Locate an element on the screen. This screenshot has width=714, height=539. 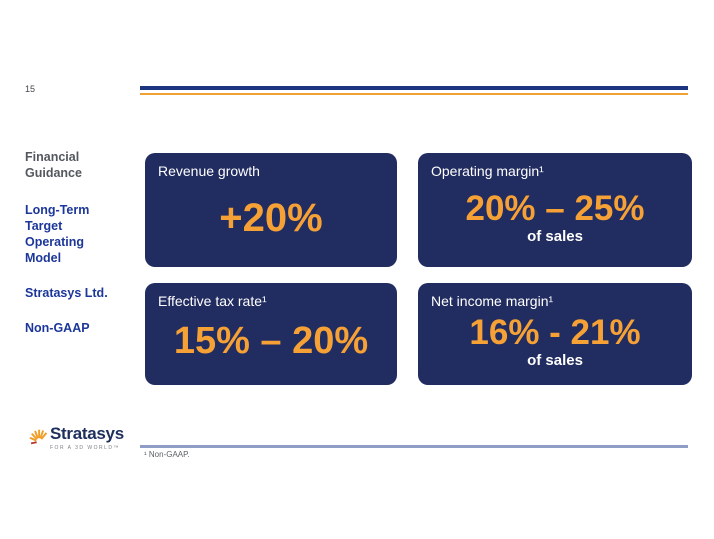
footnote-non-gaap: ¹ Non-GAAP. is located at coordinates (167, 454).